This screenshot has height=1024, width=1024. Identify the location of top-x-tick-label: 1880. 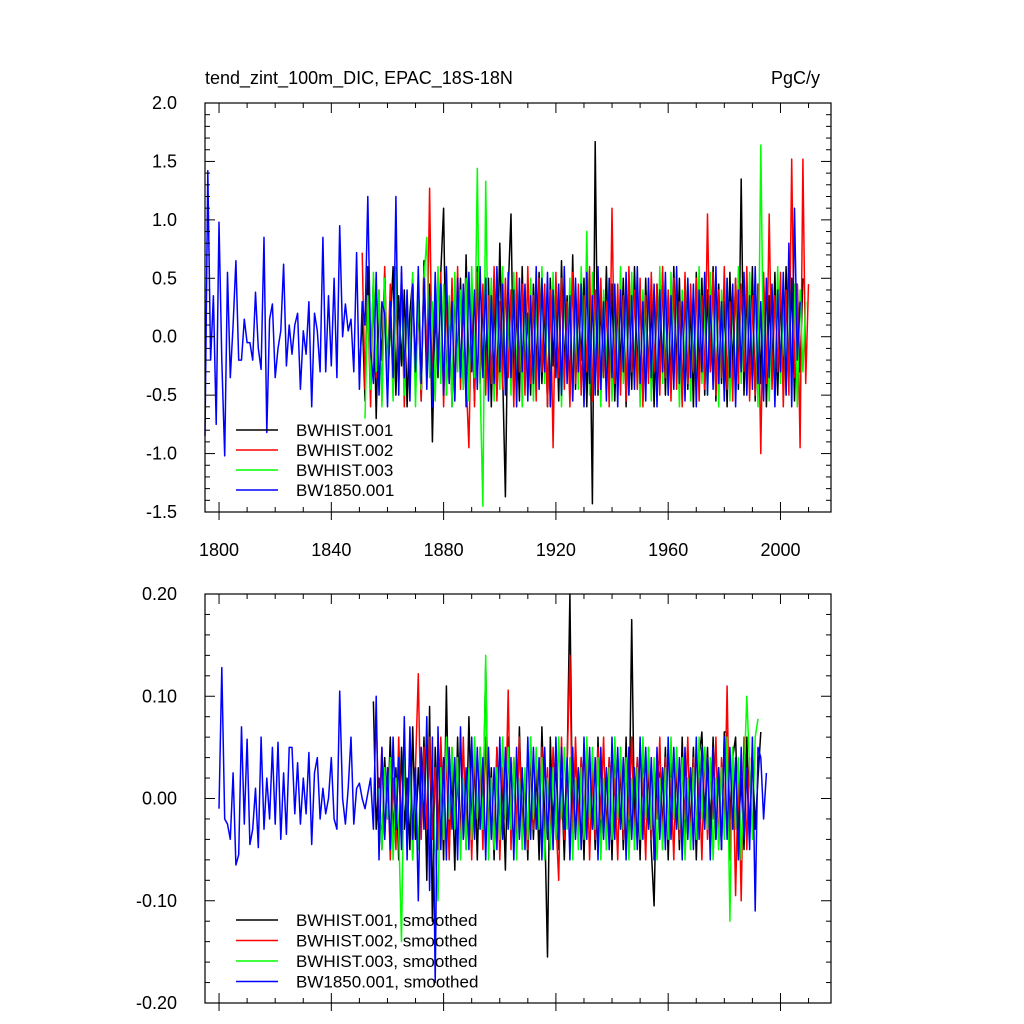
(444, 550).